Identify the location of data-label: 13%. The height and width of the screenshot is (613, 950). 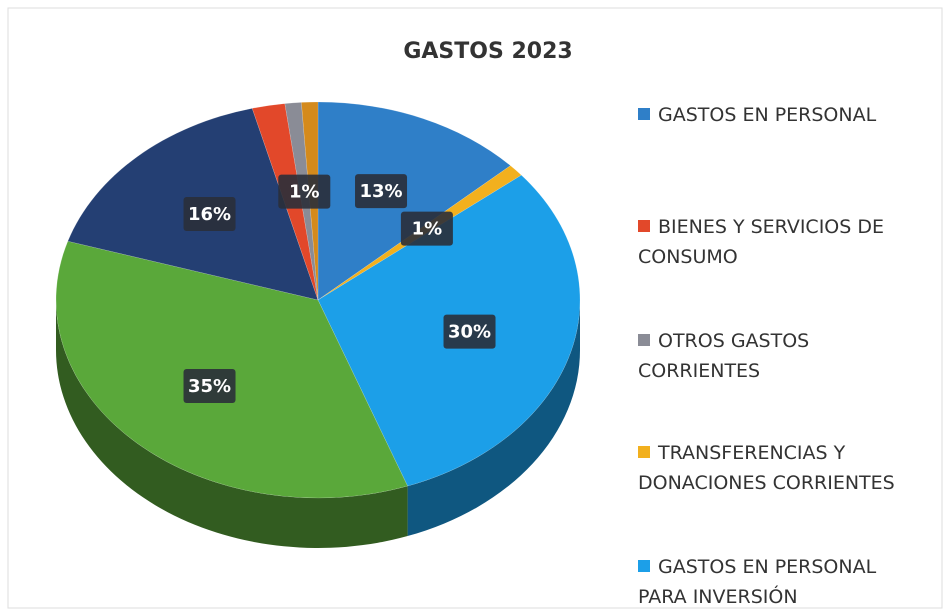
(381, 191).